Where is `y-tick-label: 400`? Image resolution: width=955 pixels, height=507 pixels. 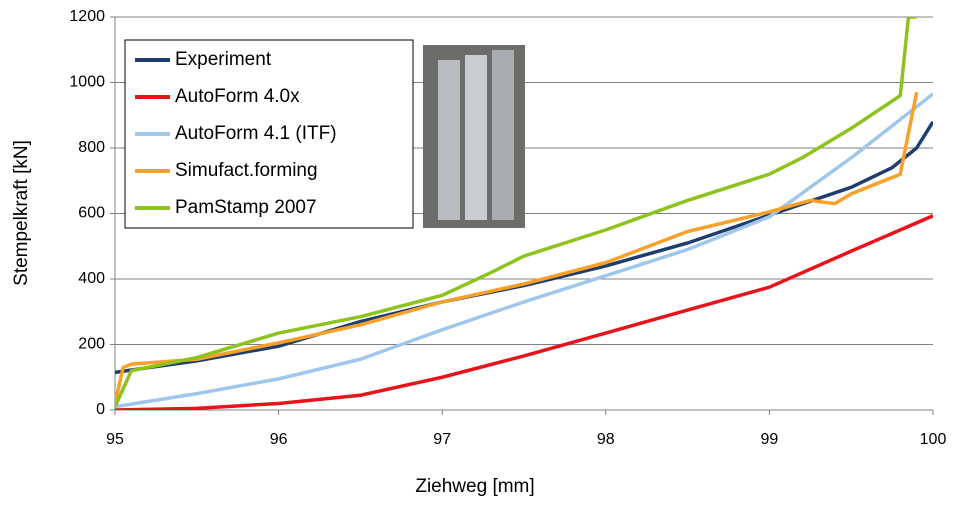 y-tick-label: 400 is located at coordinates (91, 278).